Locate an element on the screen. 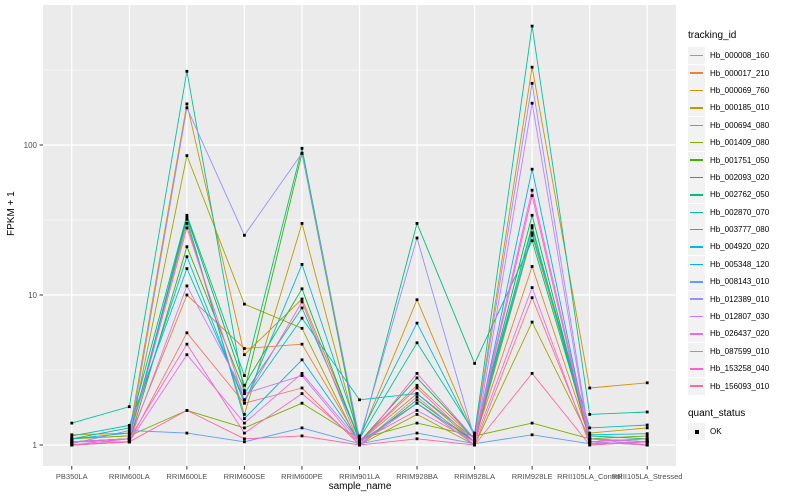  legend-item-quant-ok: OK is located at coordinates (743, 431).